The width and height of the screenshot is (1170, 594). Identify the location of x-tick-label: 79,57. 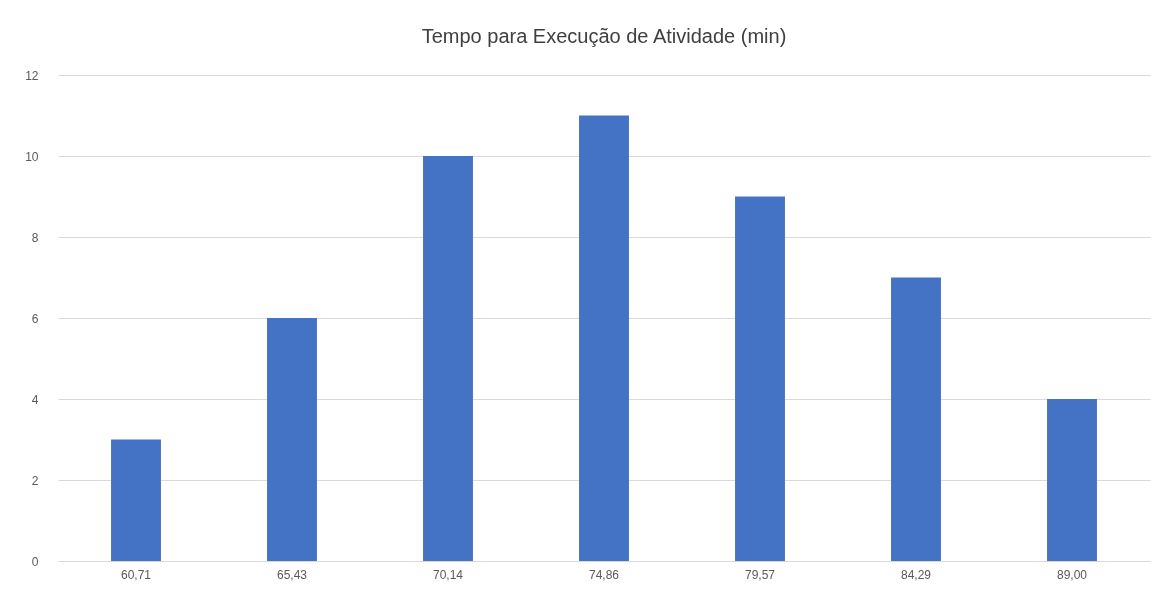
(760, 574).